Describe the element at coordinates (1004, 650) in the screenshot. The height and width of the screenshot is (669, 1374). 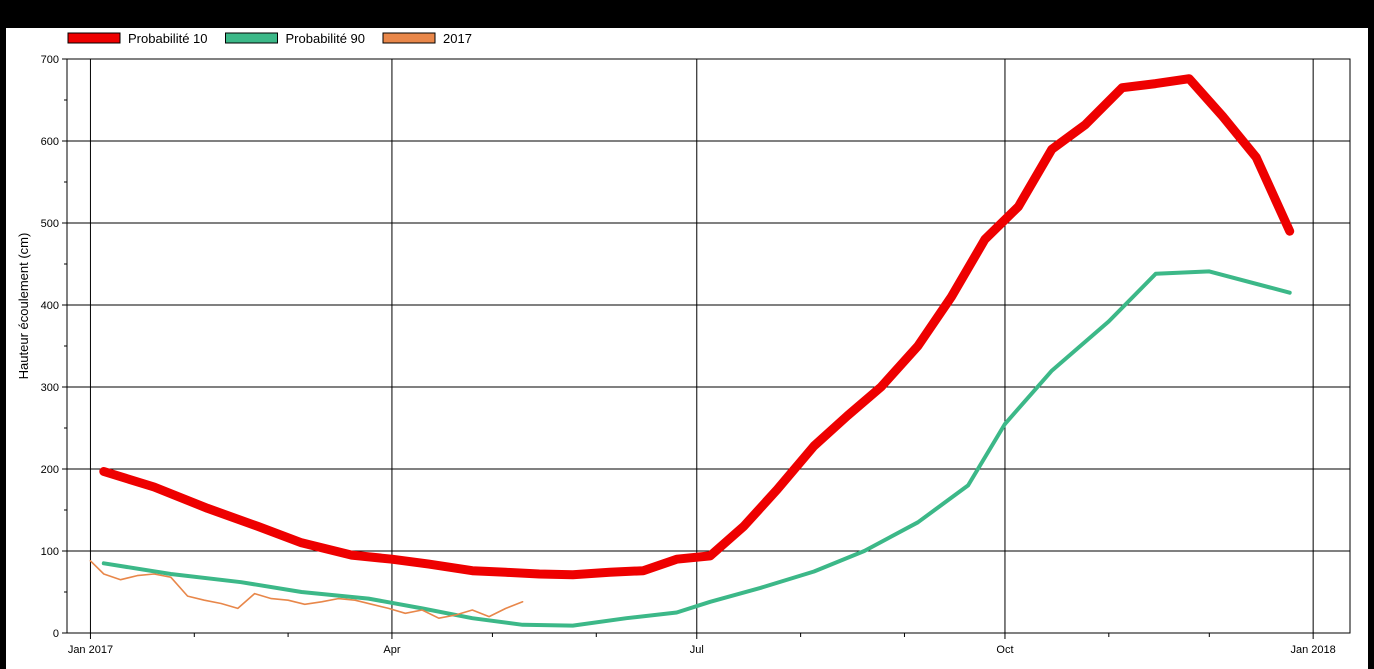
I see `x-tick-label: Oct` at that location.